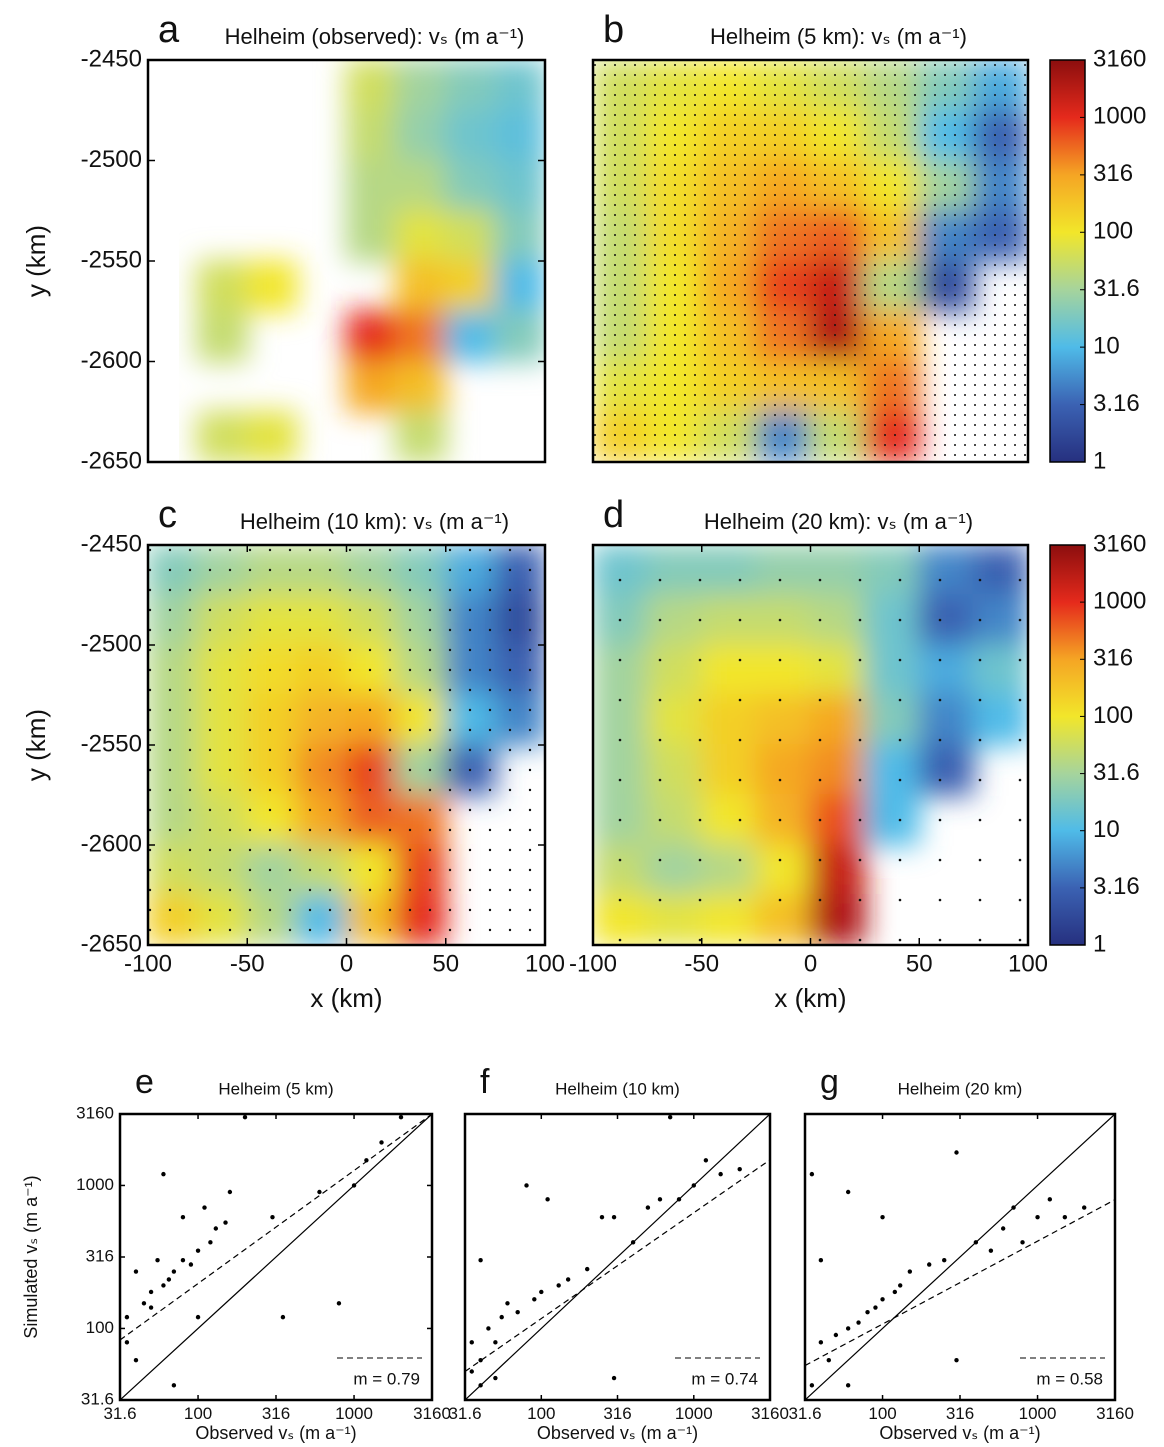 The width and height of the screenshot is (1164, 1447). What do you see at coordinates (613, 515) in the screenshot?
I see `panel-letter: d` at bounding box center [613, 515].